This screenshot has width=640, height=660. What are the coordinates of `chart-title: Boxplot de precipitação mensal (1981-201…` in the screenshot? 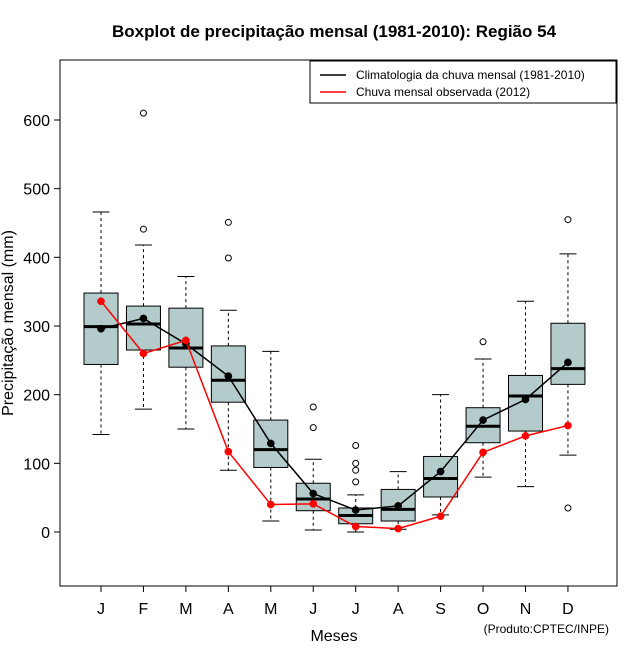 It's located at (334, 31).